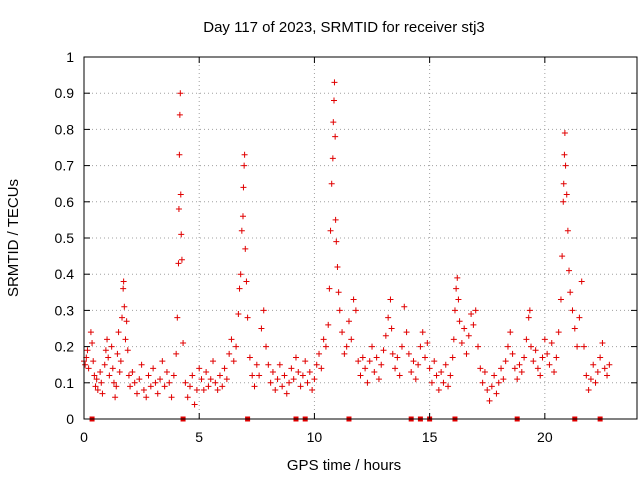 The height and width of the screenshot is (480, 640). I want to click on y-tick-label: 0.6, so click(65, 202).